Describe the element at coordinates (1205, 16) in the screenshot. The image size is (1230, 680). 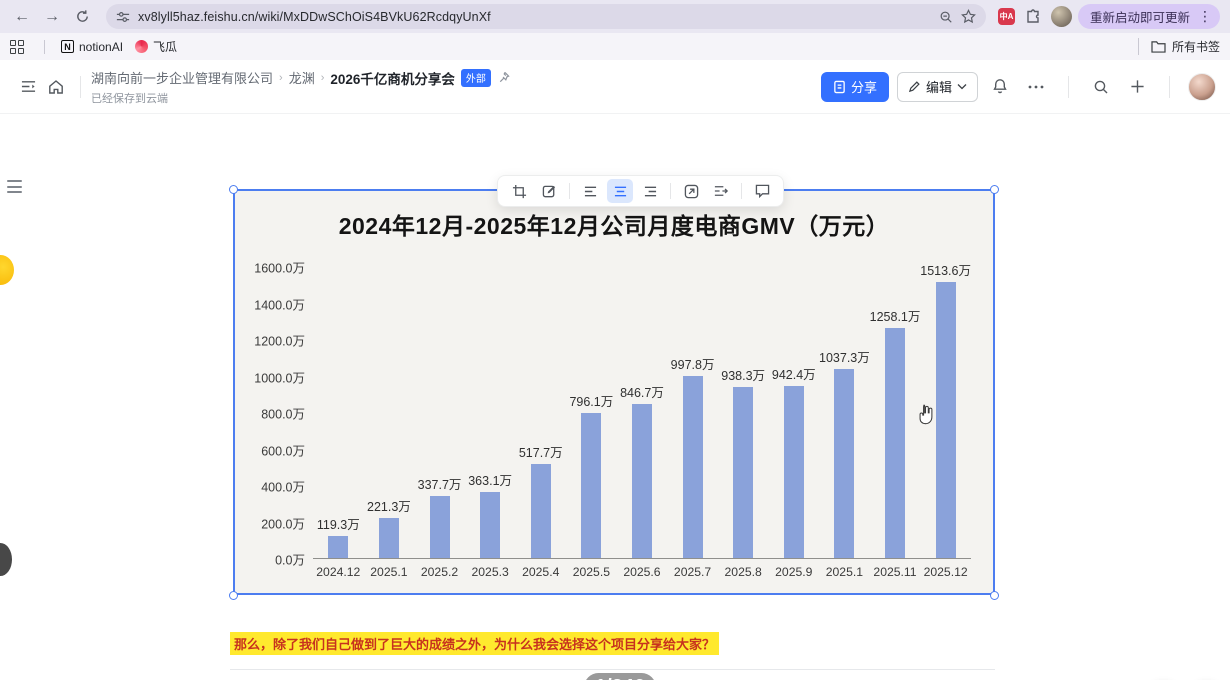
I see `browser-menu-icon: ⋮` at that location.